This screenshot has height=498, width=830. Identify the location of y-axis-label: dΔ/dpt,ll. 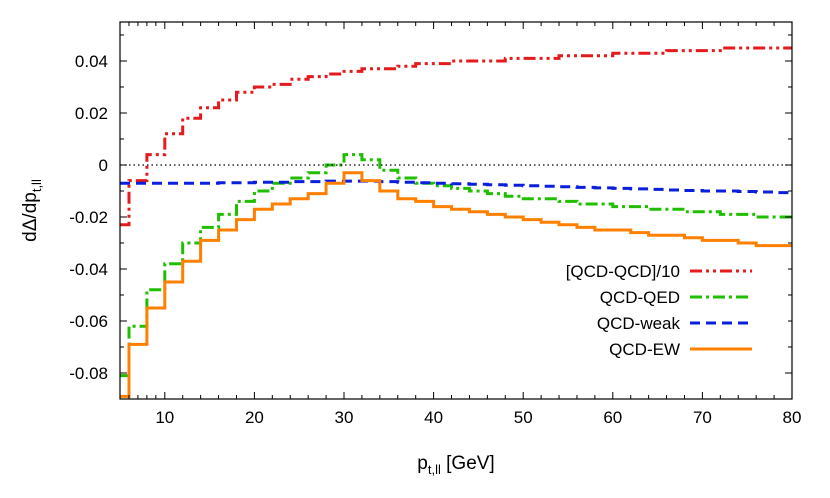
(32, 210).